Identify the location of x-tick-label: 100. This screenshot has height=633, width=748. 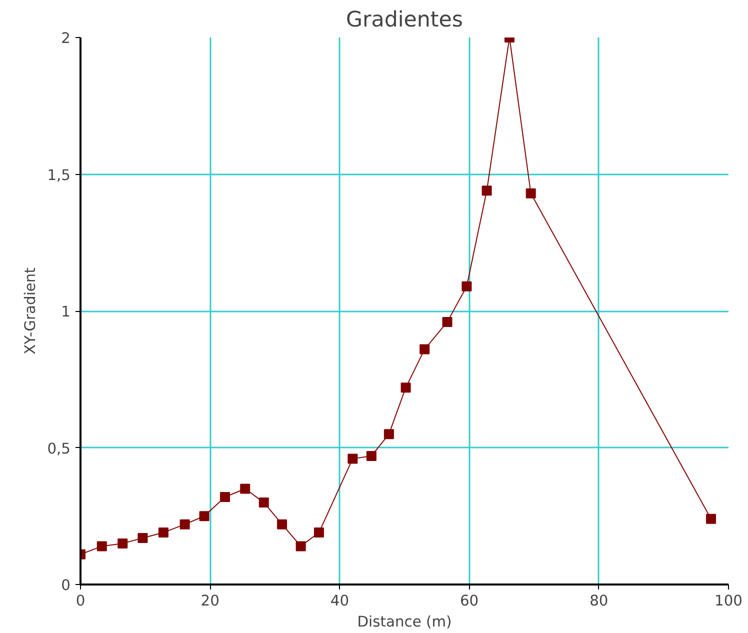
(728, 601).